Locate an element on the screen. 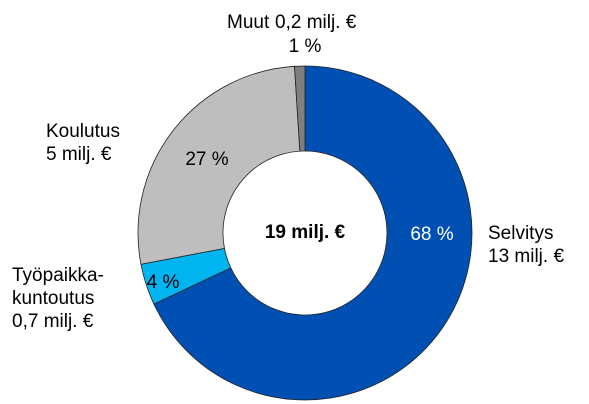  category-label: Työpaikka- kuntoutus is located at coordinates (58, 287).